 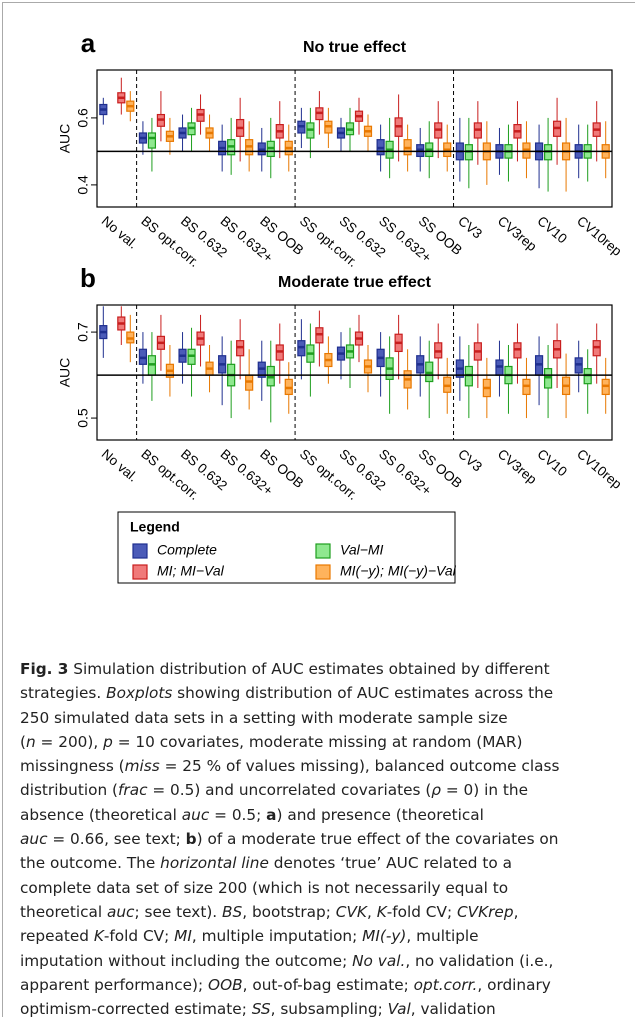 What do you see at coordinates (599, 469) in the screenshot?
I see `x-tick-label: CV10rep` at bounding box center [599, 469].